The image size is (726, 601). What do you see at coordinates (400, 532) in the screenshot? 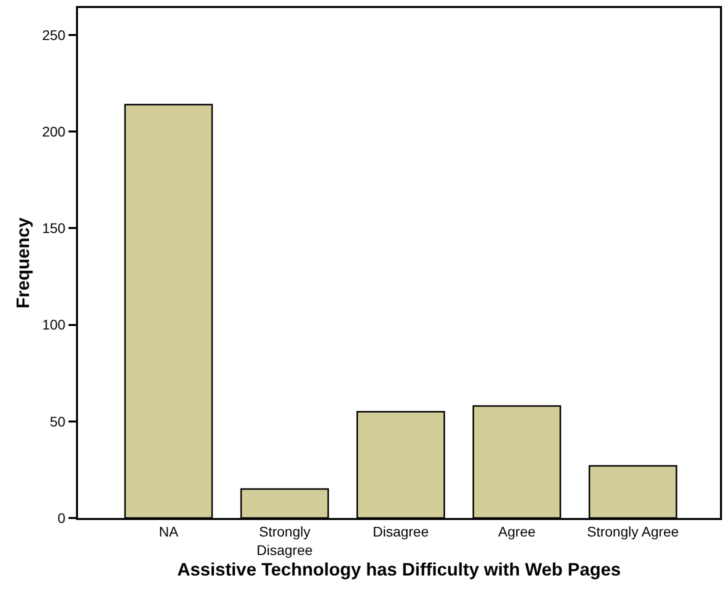
I see `x-tick-label: Disagree` at bounding box center [400, 532].